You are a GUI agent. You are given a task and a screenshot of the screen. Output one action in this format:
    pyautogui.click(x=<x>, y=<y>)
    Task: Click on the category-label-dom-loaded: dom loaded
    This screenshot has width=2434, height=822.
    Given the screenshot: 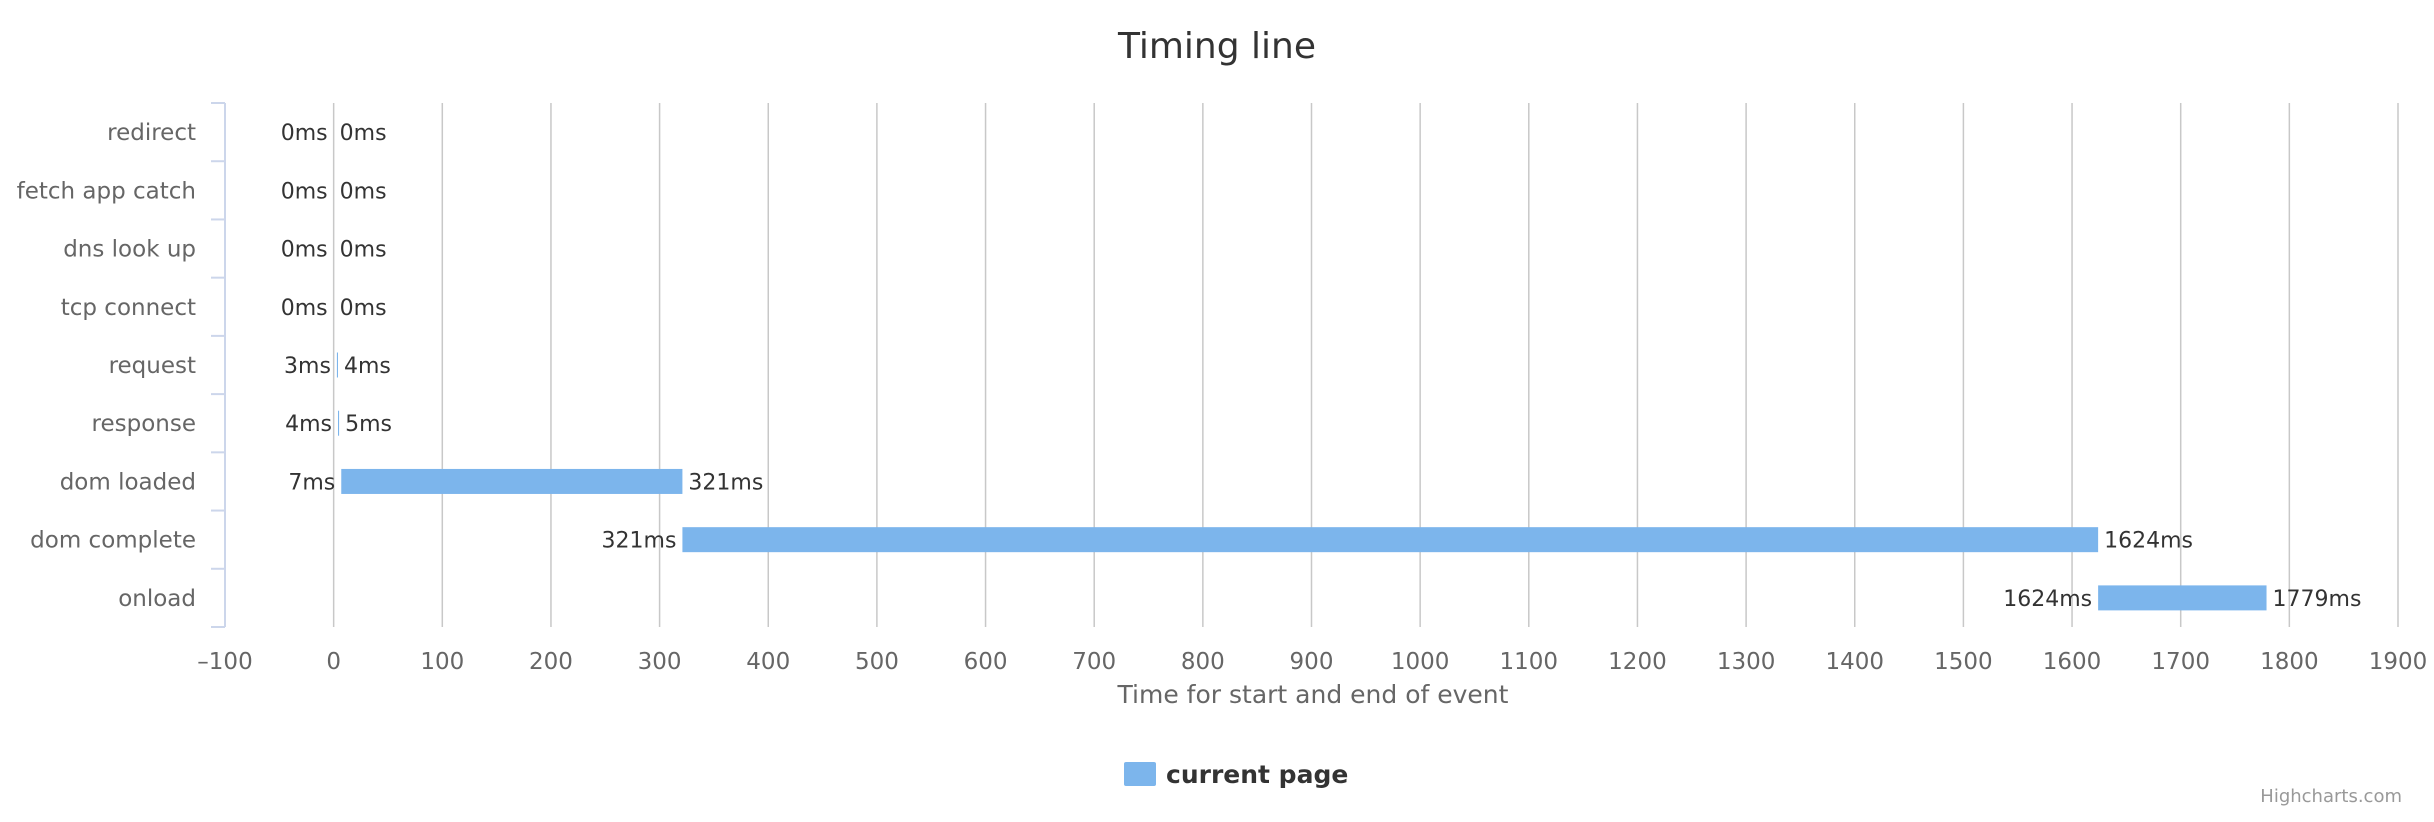 What is the action you would take?
    pyautogui.click(x=128, y=482)
    